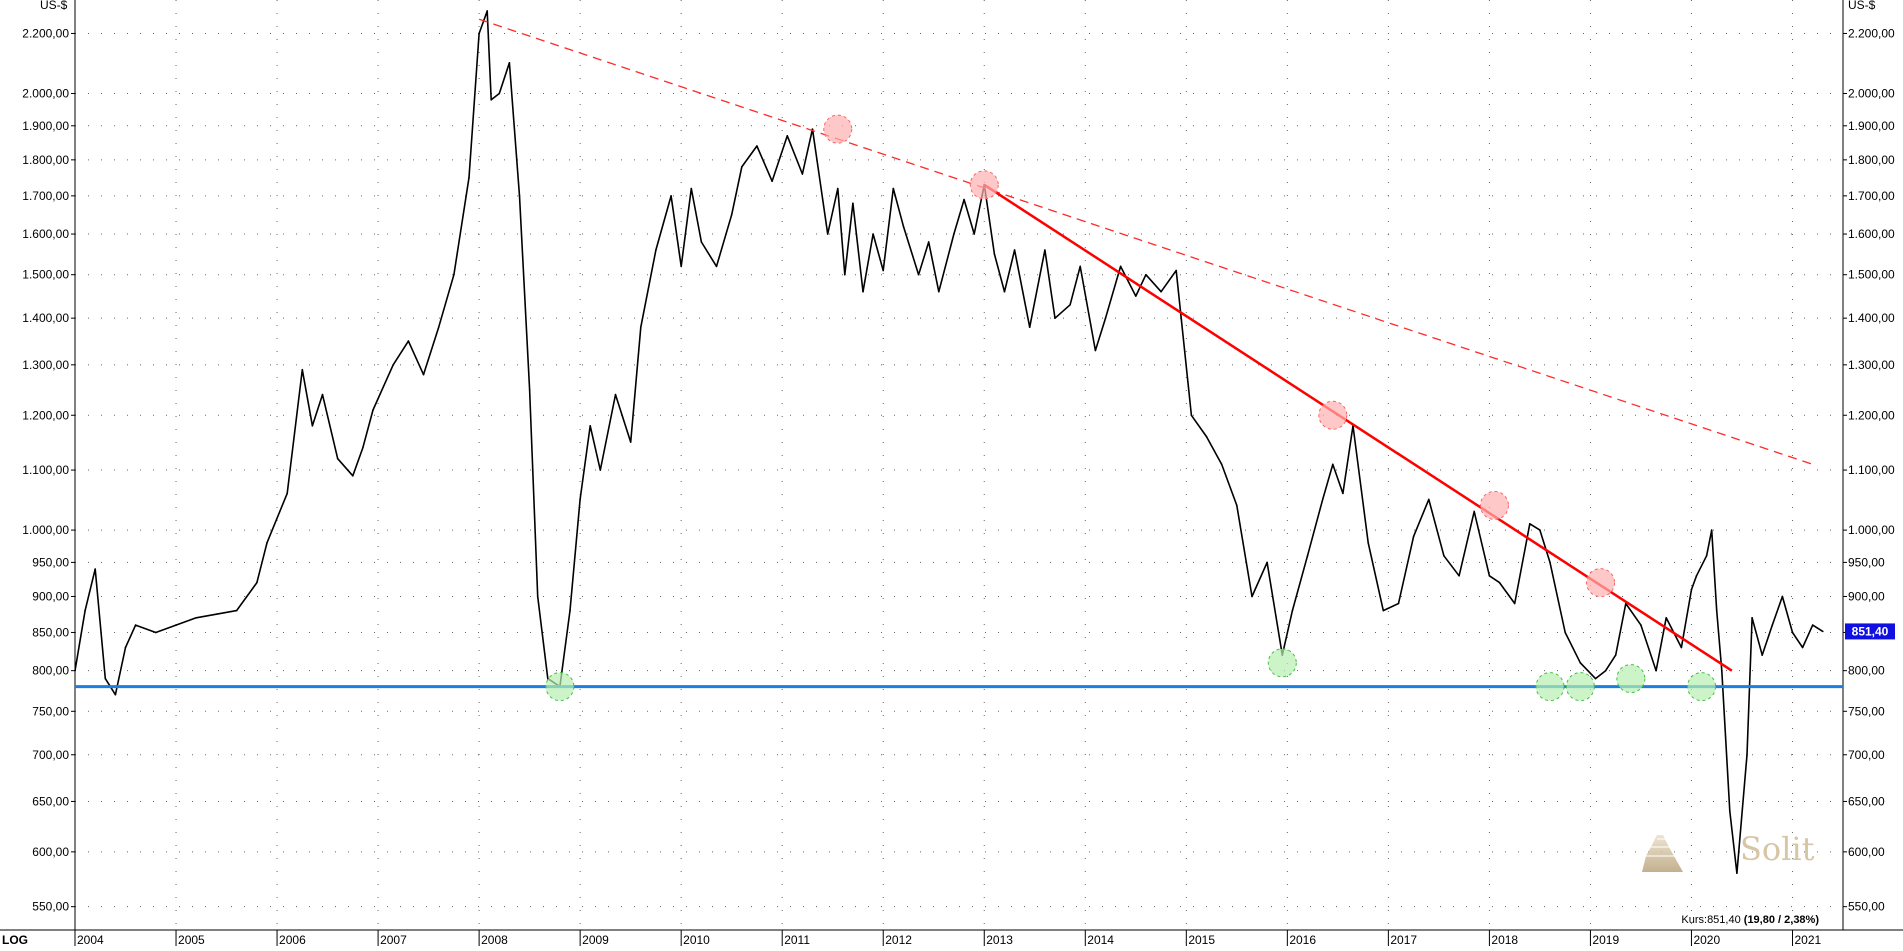 Image resolution: width=1903 pixels, height=951 pixels. I want to click on y-tick-label-left: 1.200,00, so click(45, 415).